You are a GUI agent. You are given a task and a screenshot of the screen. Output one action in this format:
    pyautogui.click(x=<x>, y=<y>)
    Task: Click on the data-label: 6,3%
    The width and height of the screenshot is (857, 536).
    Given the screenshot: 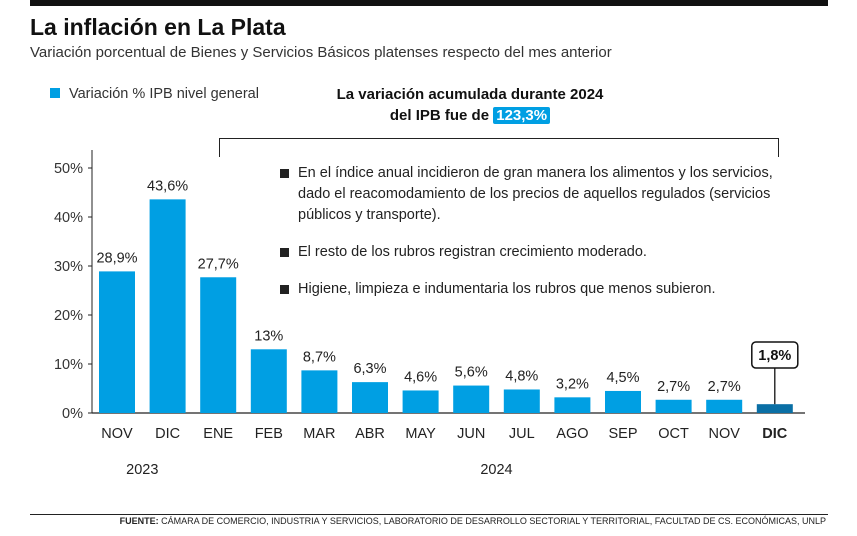 What is the action you would take?
    pyautogui.click(x=369, y=369)
    